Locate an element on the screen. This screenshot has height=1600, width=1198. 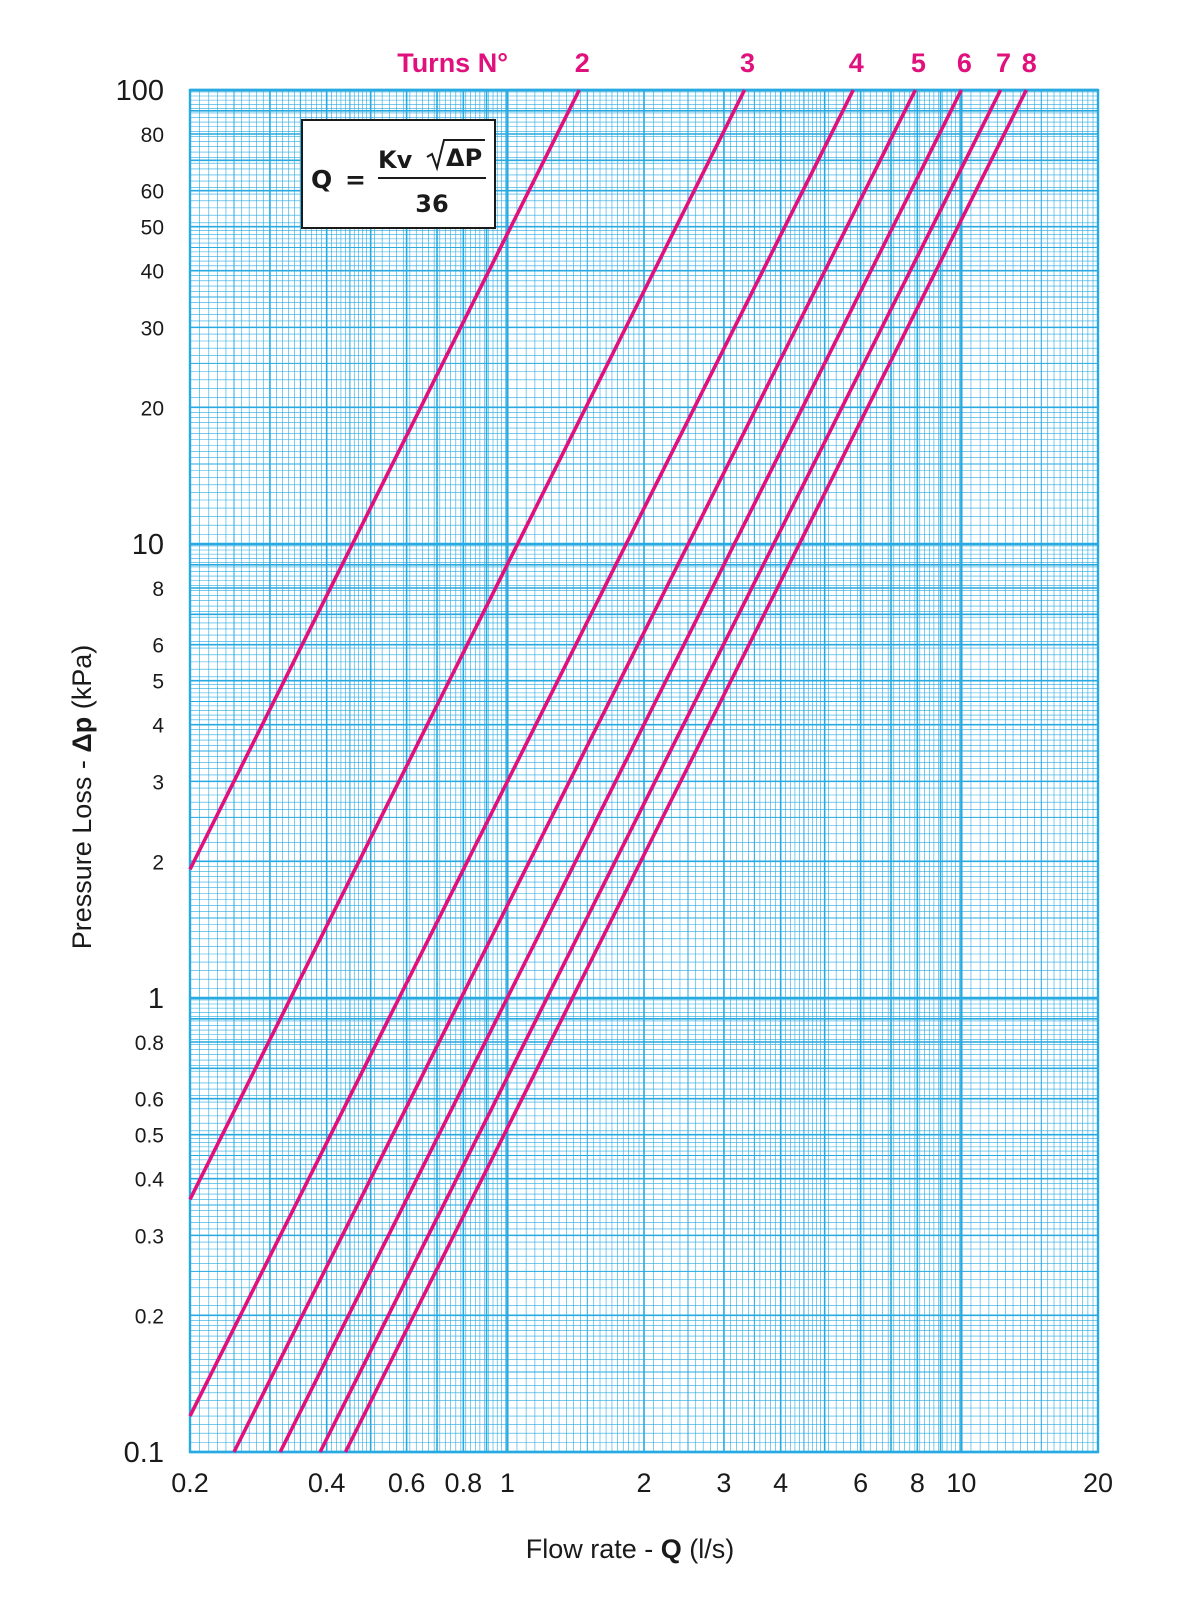
series-label-turn-5: 5 is located at coordinates (918, 63).